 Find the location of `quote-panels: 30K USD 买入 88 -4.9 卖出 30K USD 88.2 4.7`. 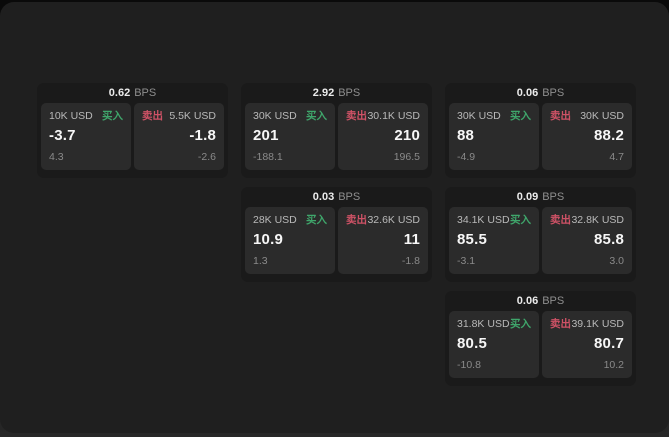

quote-panels: 30K USD 买入 88 -4.9 卖出 30K USD 88.2 4.7 is located at coordinates (540, 136).